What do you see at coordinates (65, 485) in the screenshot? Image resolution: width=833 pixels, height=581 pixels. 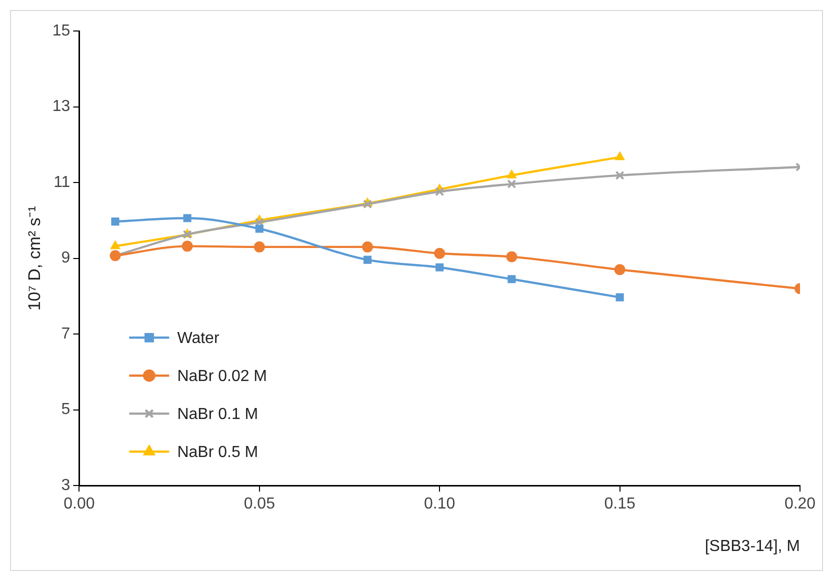 I see `y-tick-label: 3` at bounding box center [65, 485].